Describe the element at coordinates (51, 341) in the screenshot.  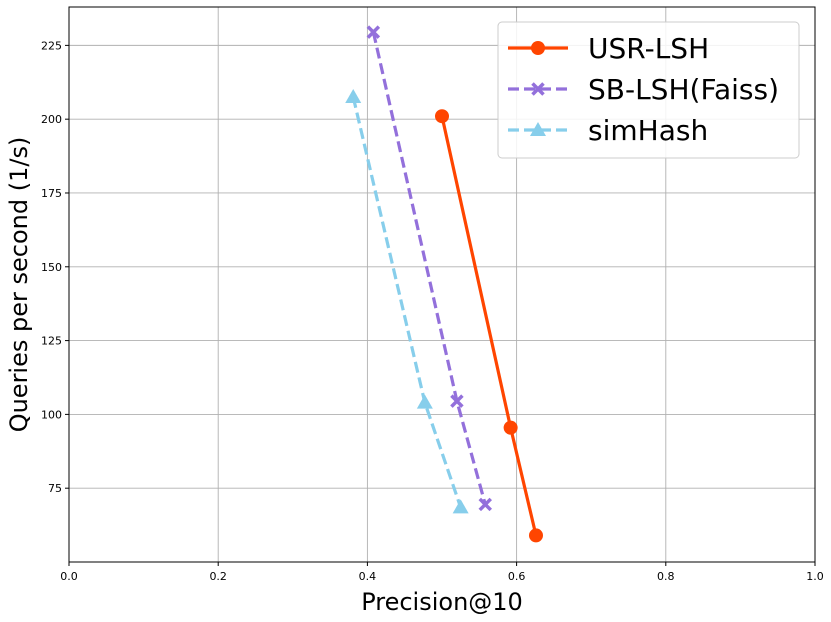
I see `y-tick-label: 125` at that location.